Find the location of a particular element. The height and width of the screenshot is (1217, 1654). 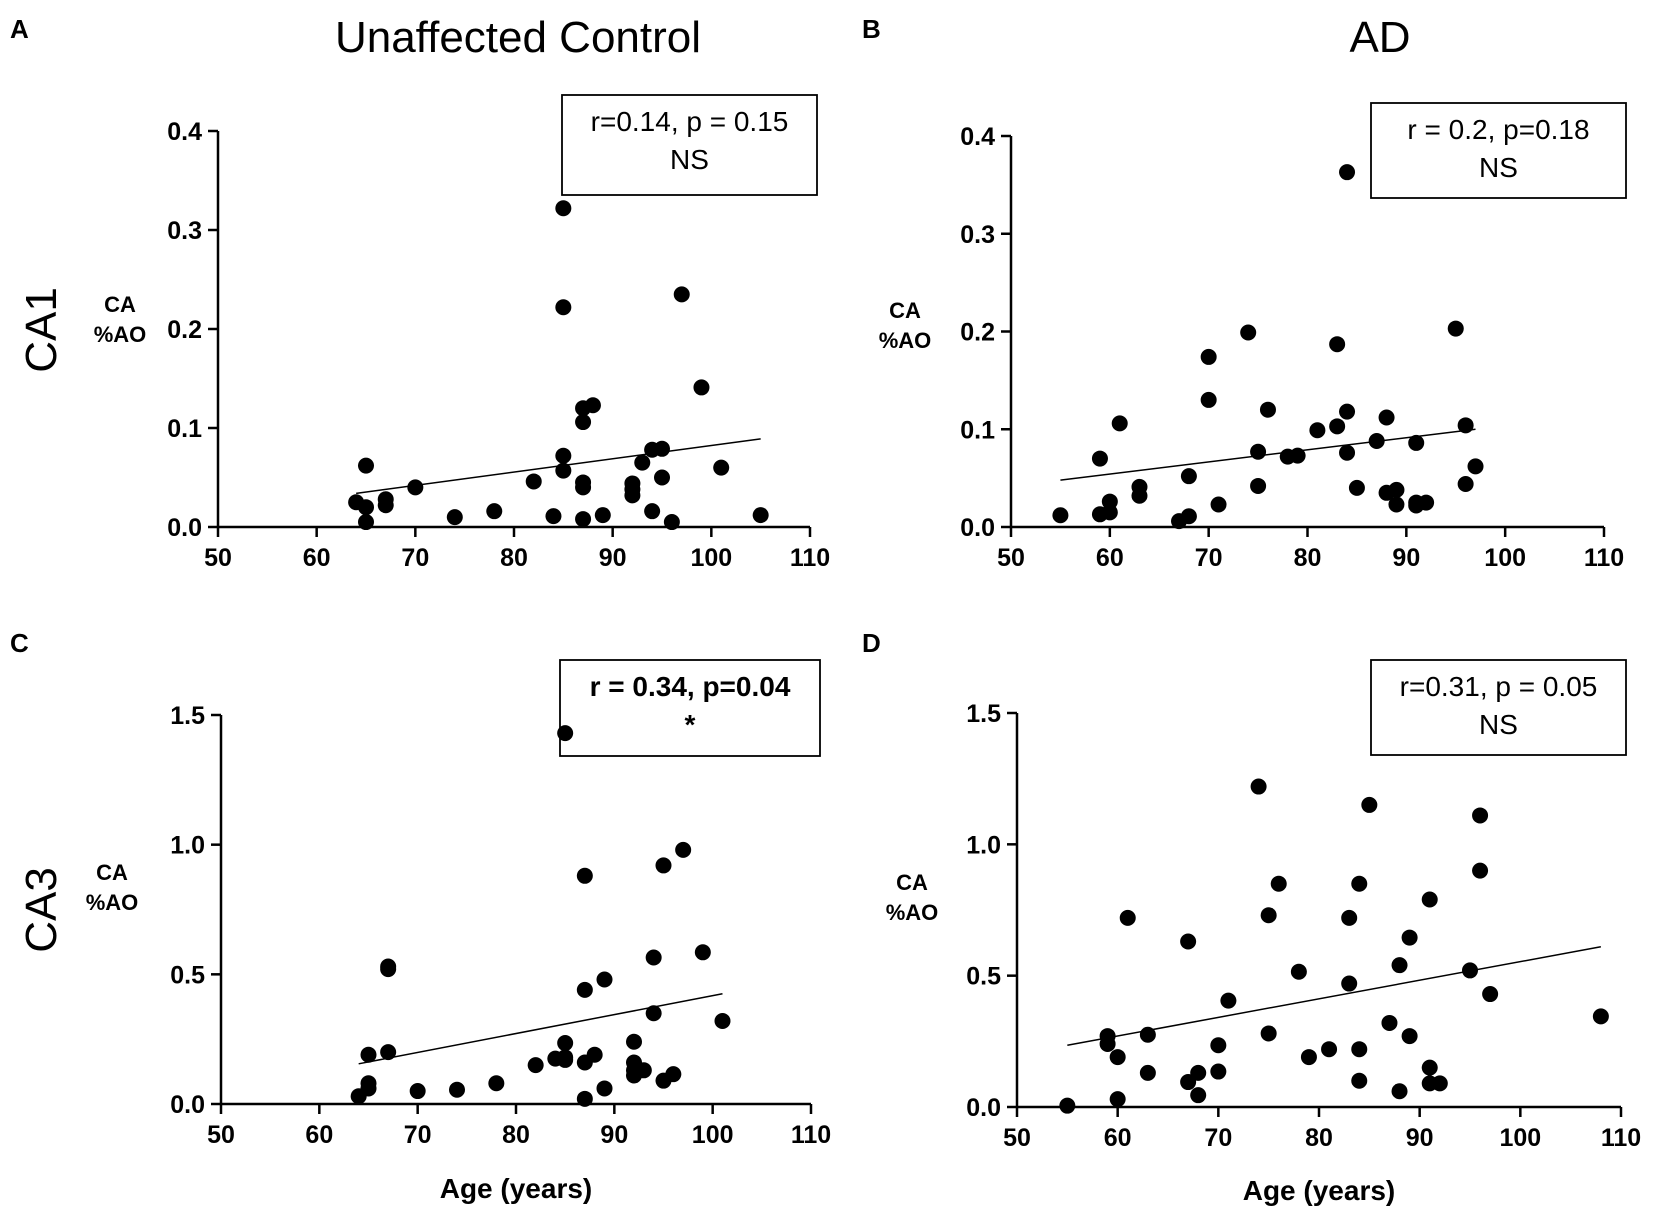

y-tick-label: 0.4 is located at coordinates (184, 132).